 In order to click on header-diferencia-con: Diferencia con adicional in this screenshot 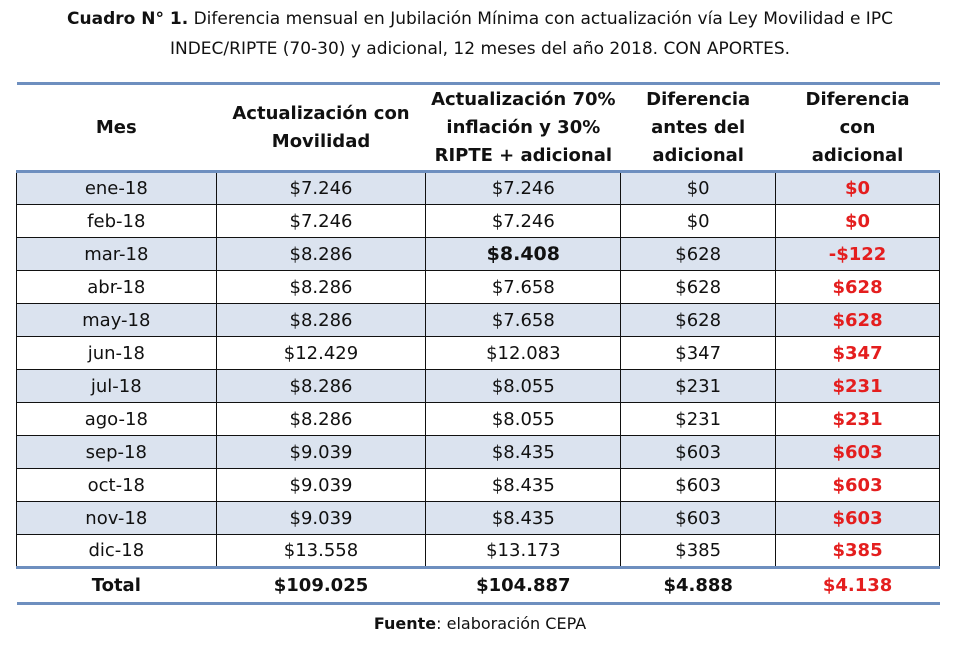, I will do `click(858, 128)`.